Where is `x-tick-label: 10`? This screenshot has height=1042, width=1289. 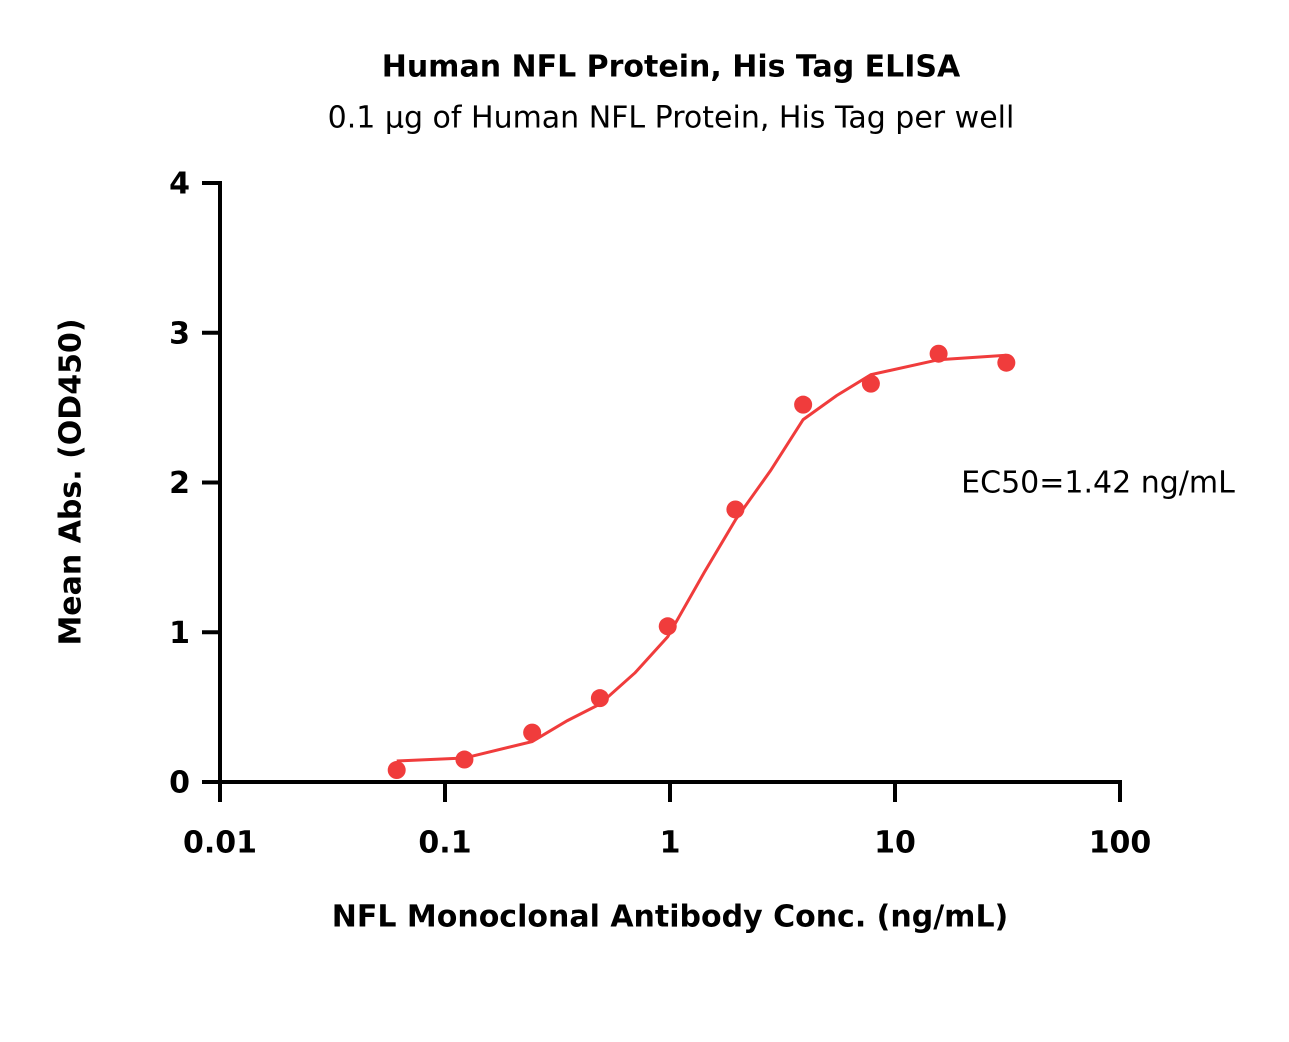 x-tick-label: 10 is located at coordinates (895, 843).